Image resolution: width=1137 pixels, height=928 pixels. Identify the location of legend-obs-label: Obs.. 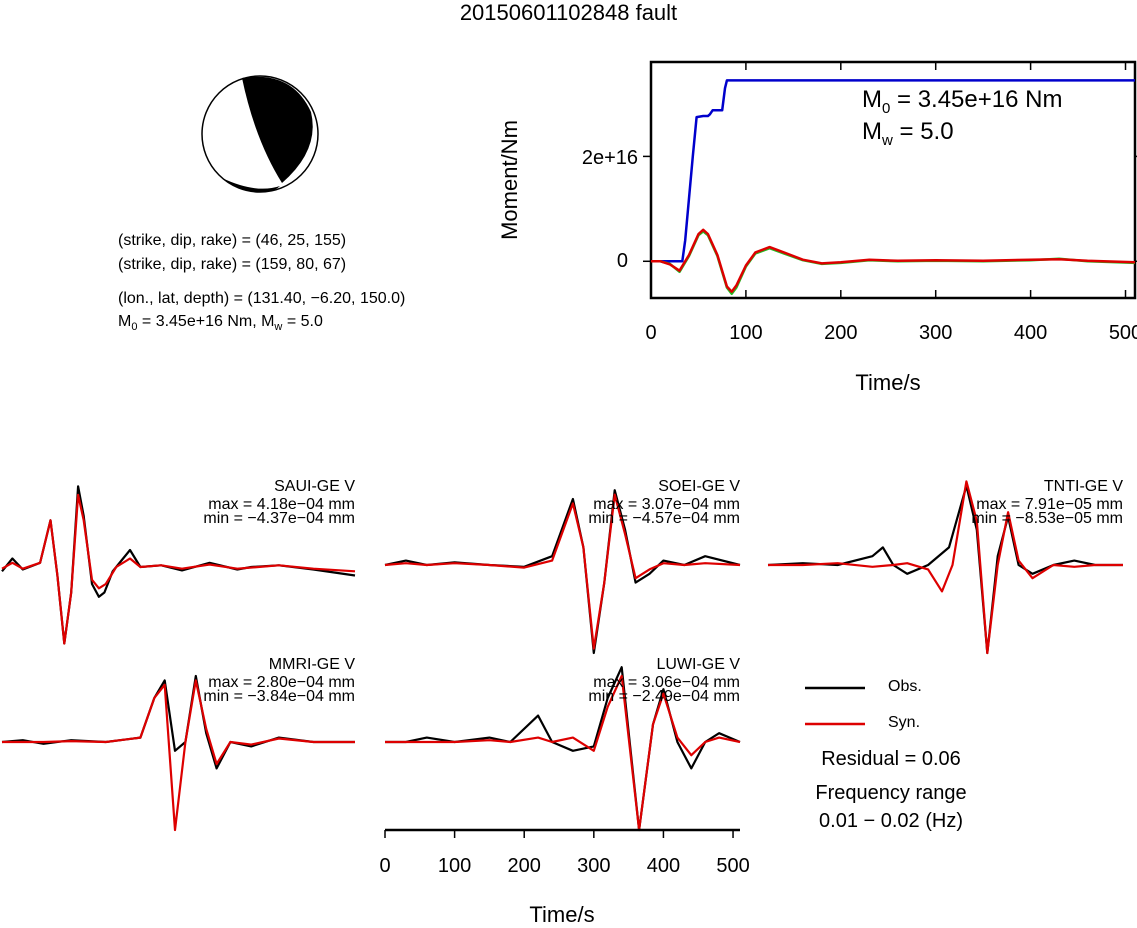
(905, 687).